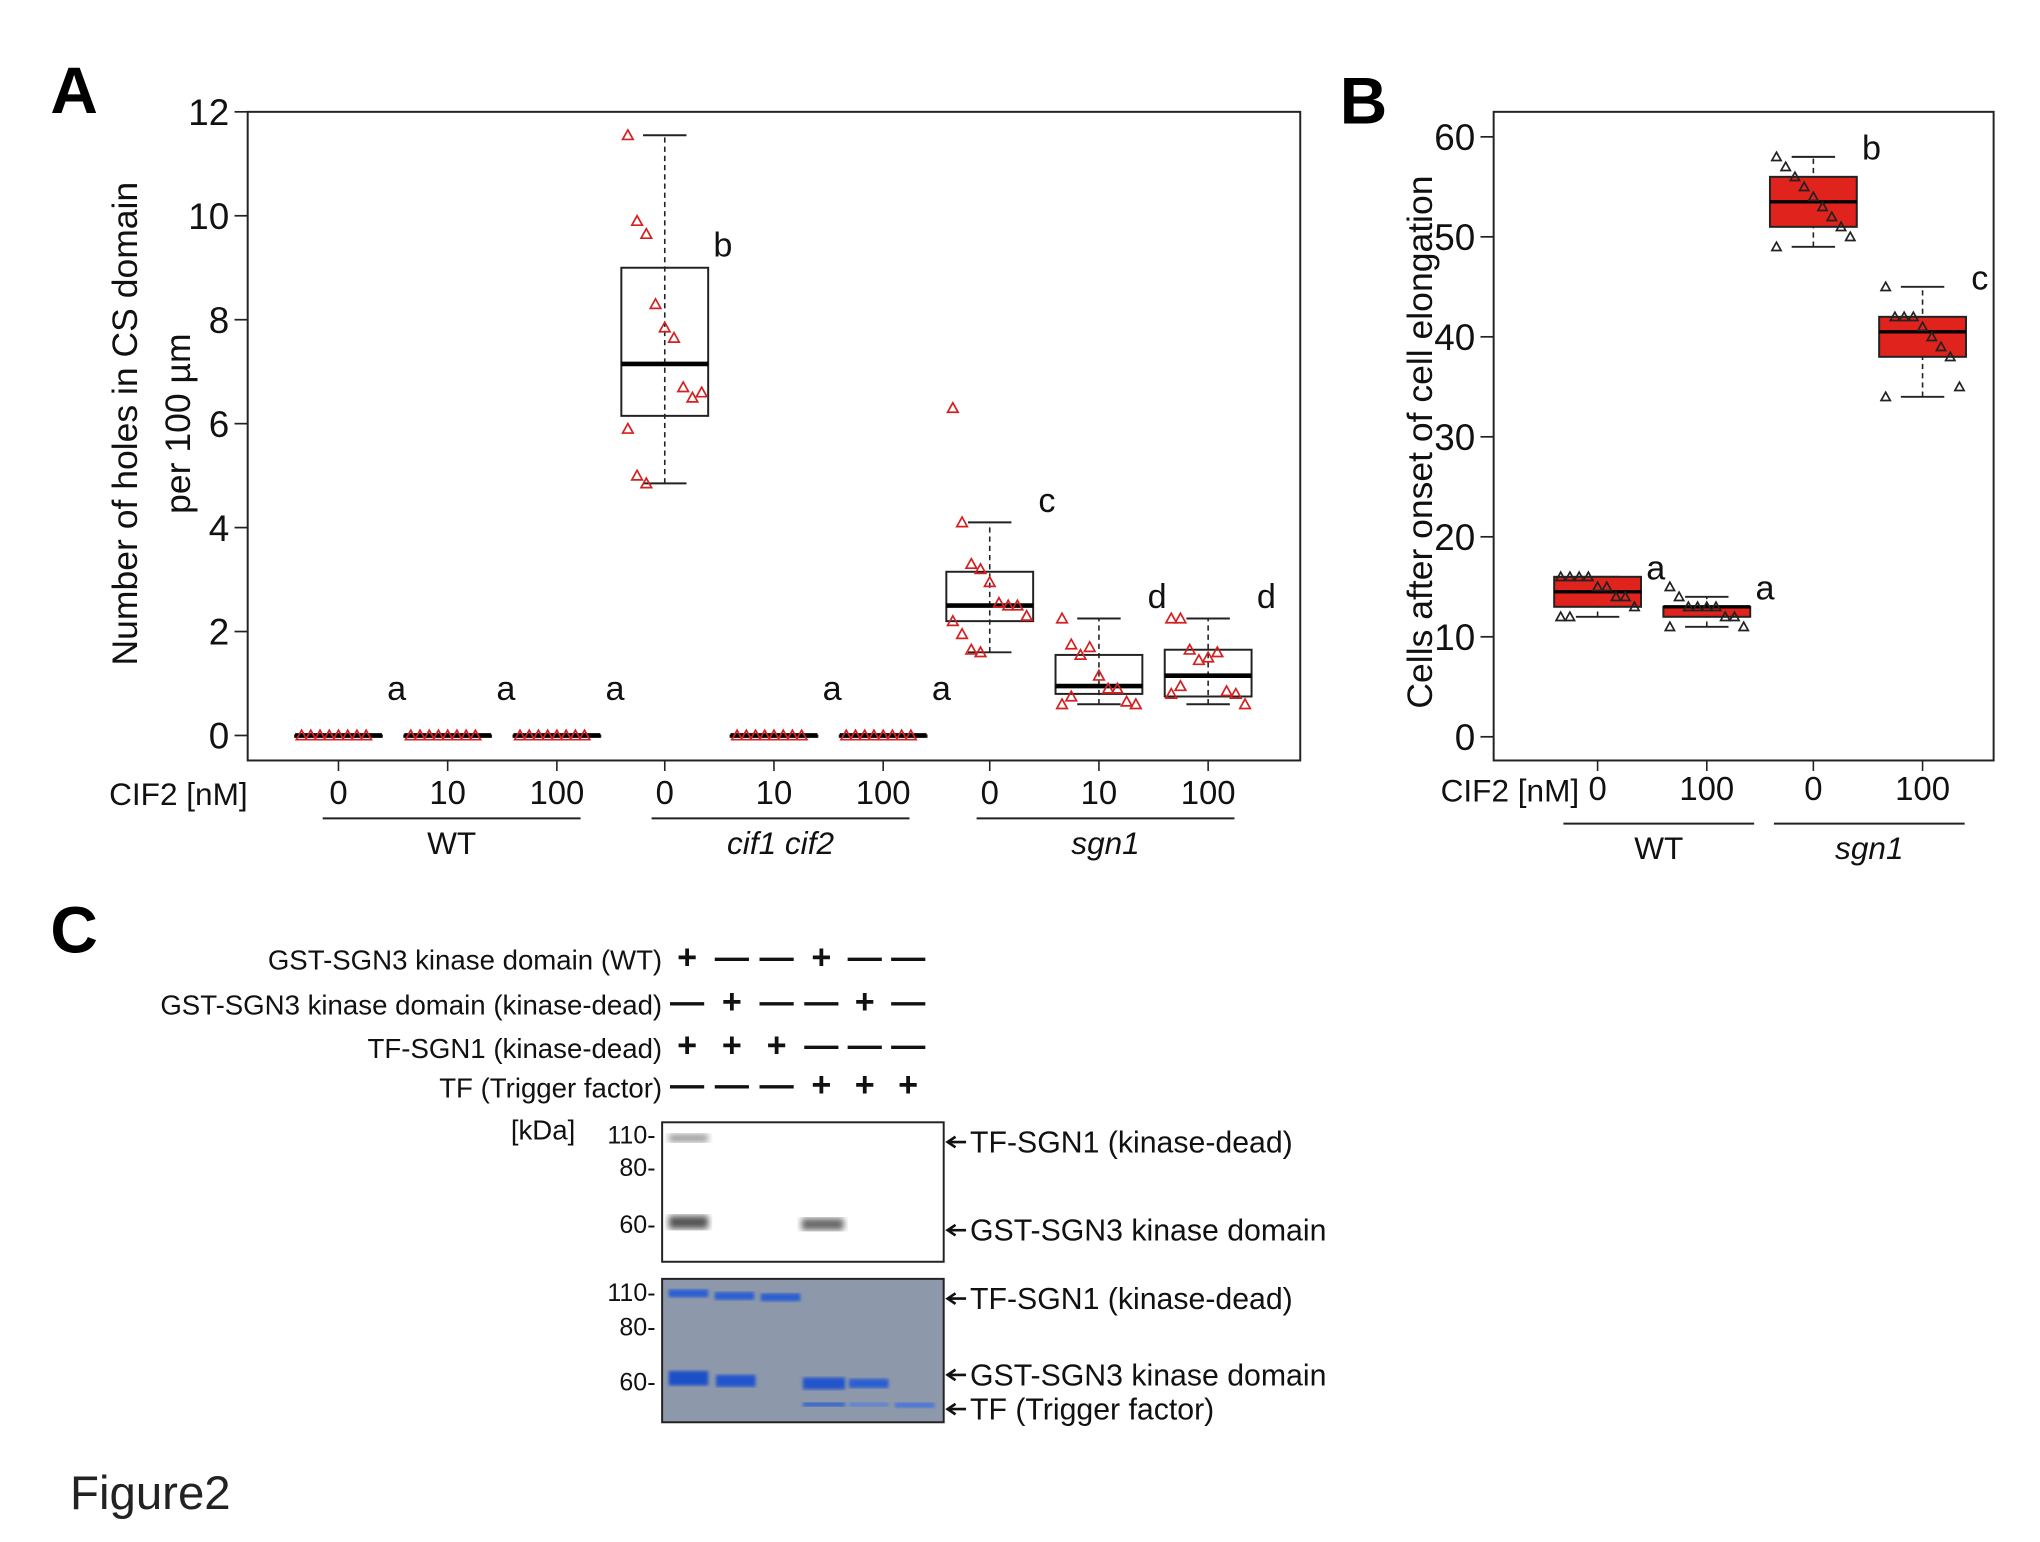 The height and width of the screenshot is (1542, 2040). Describe the element at coordinates (178, 794) in the screenshot. I see `x-axis-title-a: CIF2 [nM]` at that location.